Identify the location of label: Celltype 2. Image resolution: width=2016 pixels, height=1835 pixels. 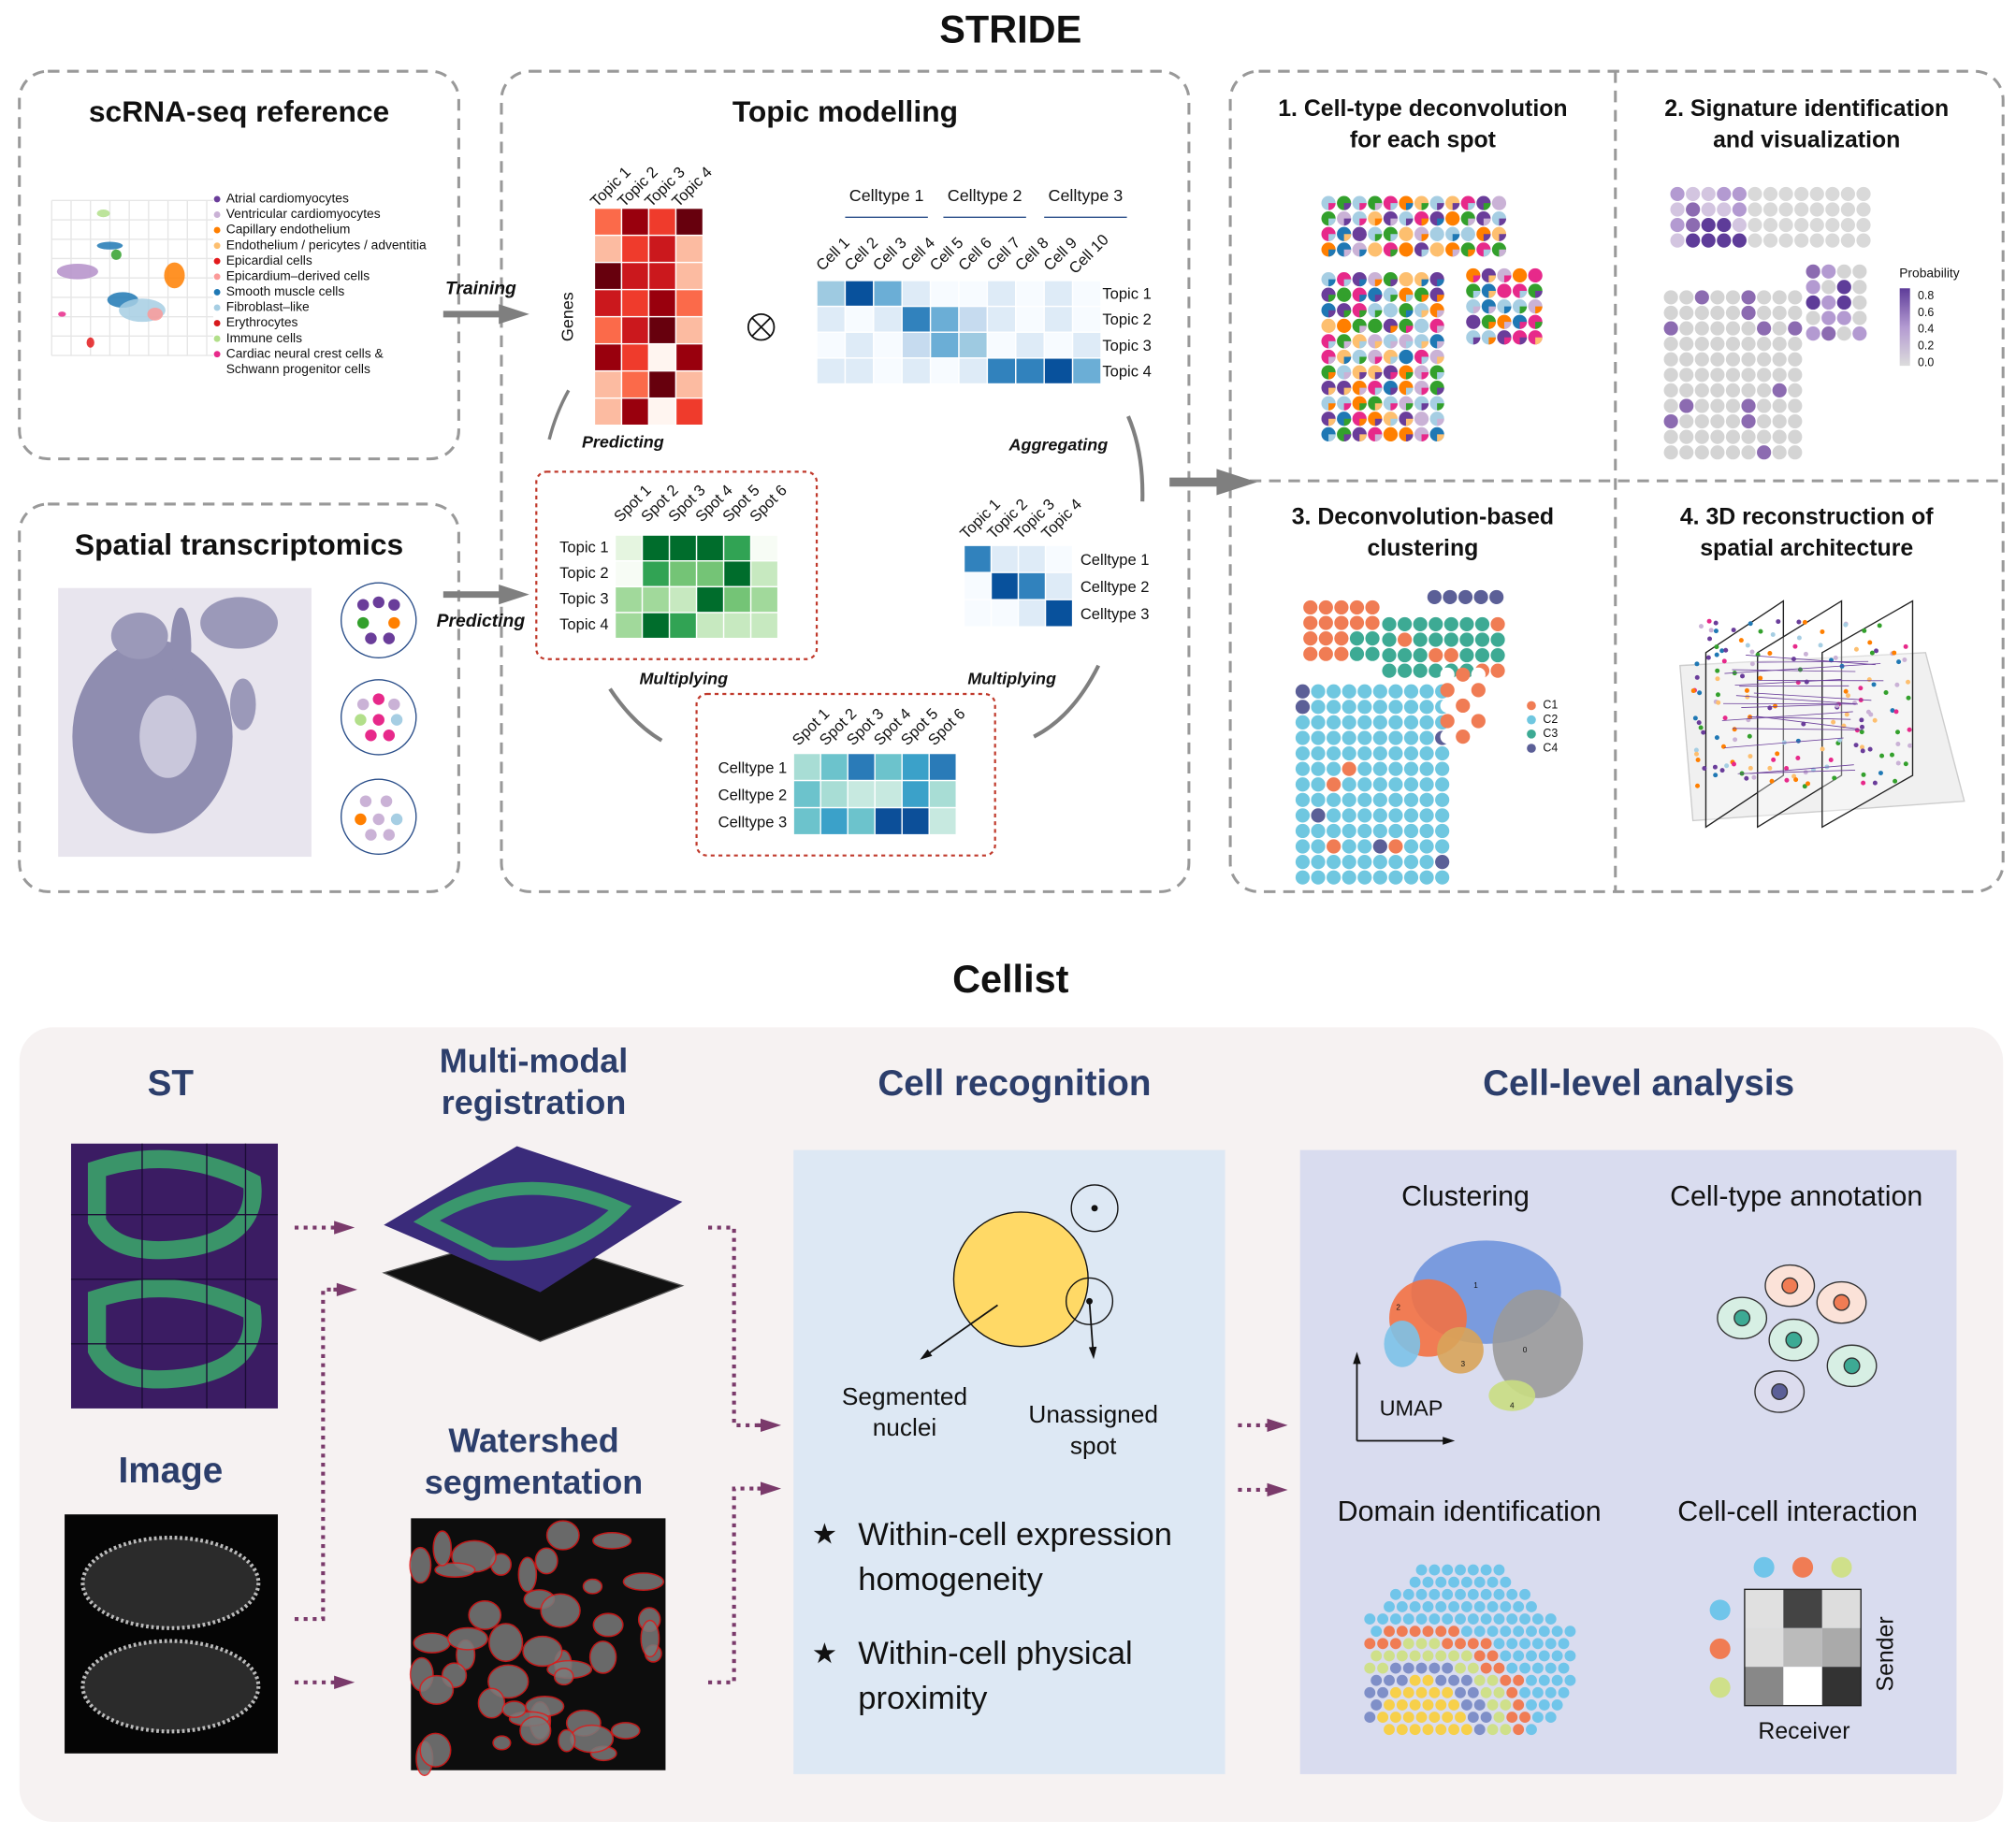
(986, 195).